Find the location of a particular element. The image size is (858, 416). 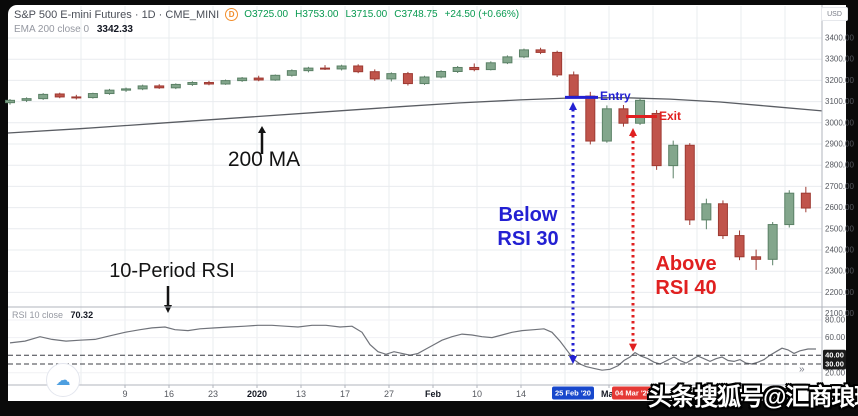

high-value: H3753.00 is located at coordinates (317, 14).